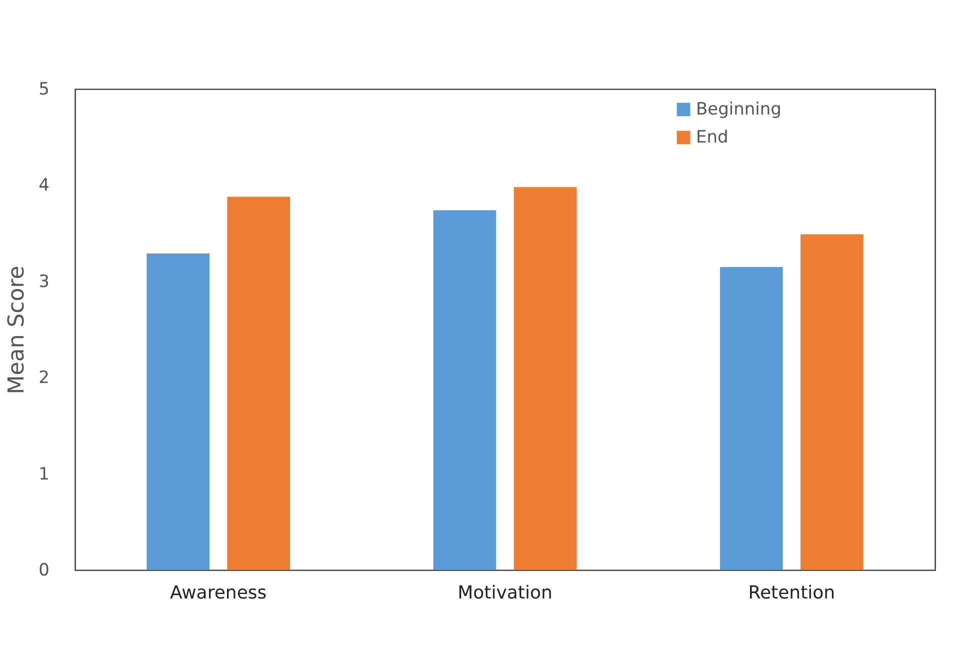  I want to click on y-tick-label: 0, so click(44, 570).